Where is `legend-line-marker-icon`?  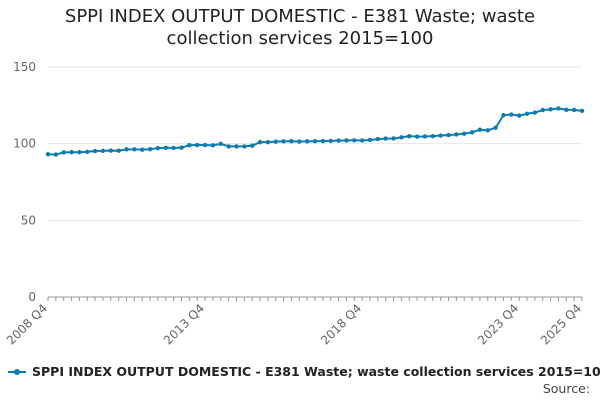
legend-line-marker-icon is located at coordinates (17, 372).